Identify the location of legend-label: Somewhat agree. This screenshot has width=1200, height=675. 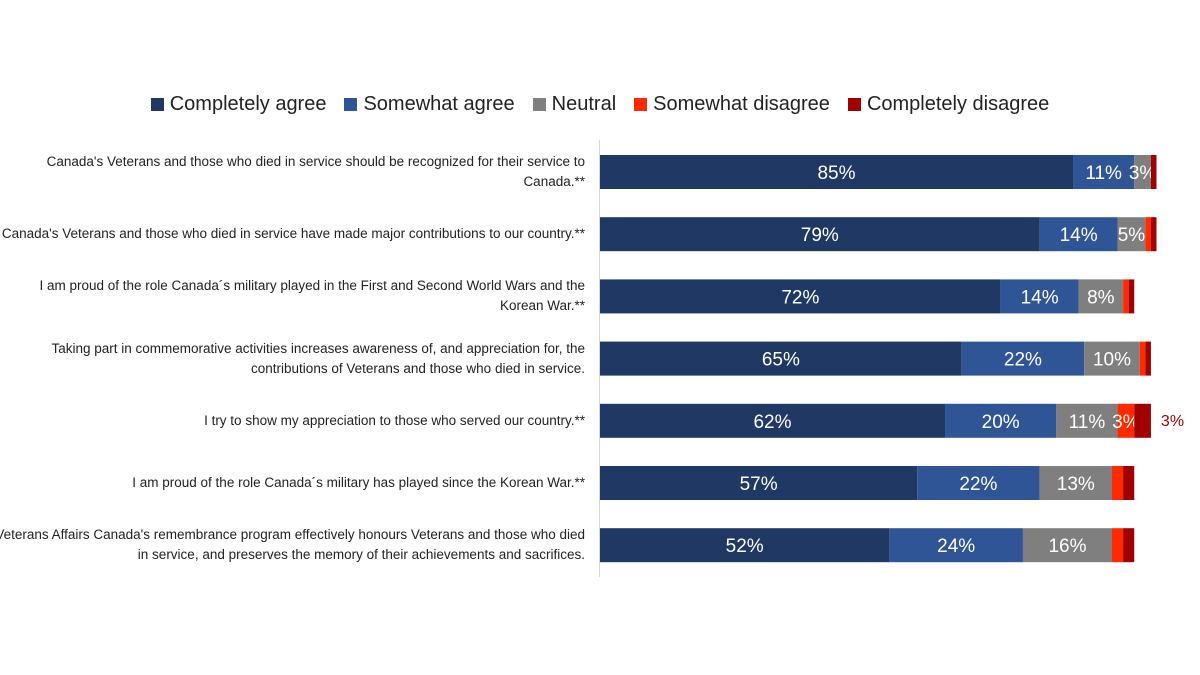
(439, 104).